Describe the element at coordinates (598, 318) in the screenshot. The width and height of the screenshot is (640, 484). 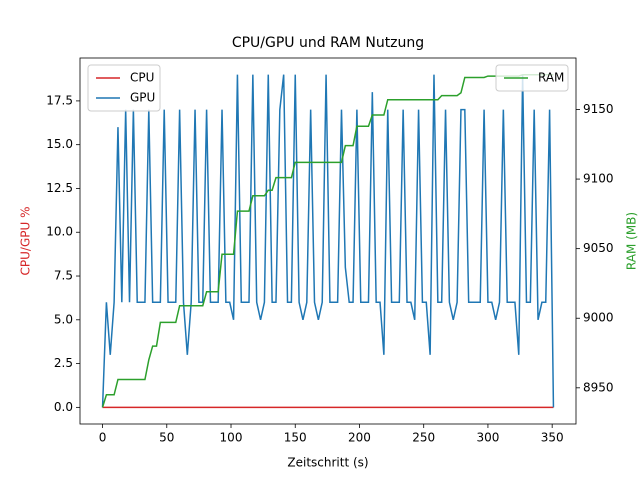
I see `y2-tick-label: 9000` at that location.